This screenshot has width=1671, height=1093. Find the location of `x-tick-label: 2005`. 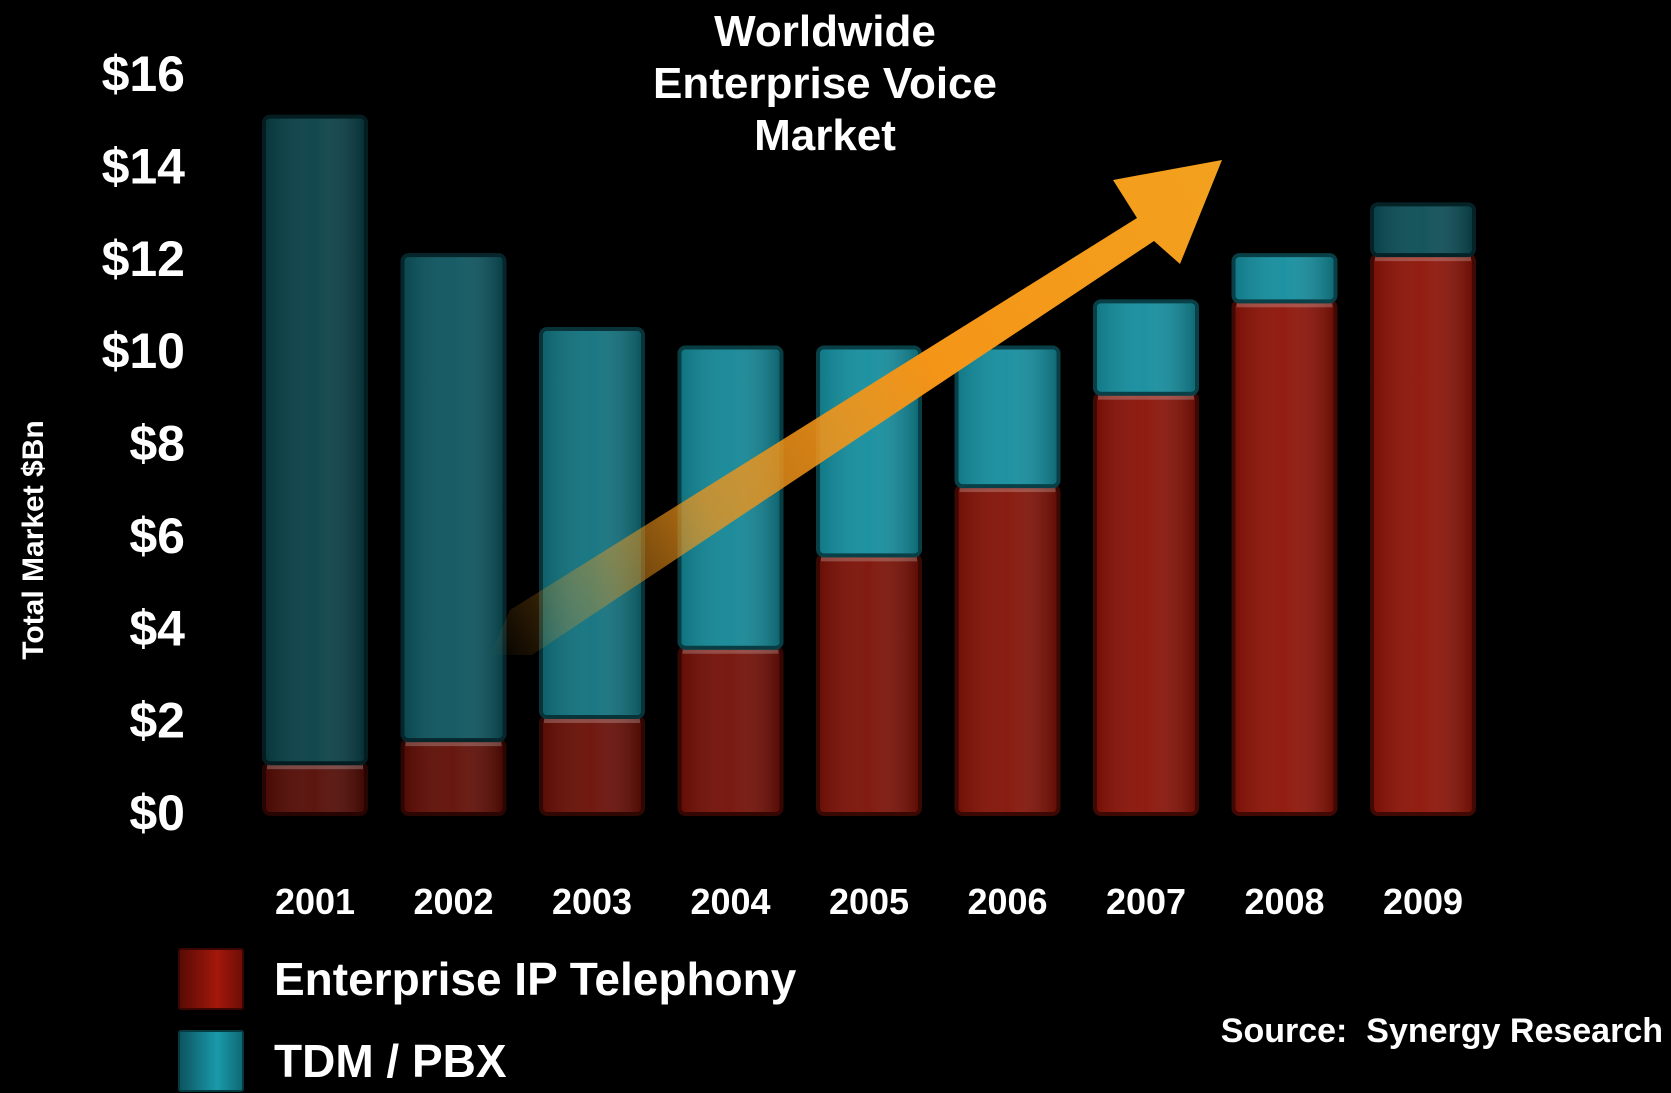

x-tick-label: 2005 is located at coordinates (869, 901).